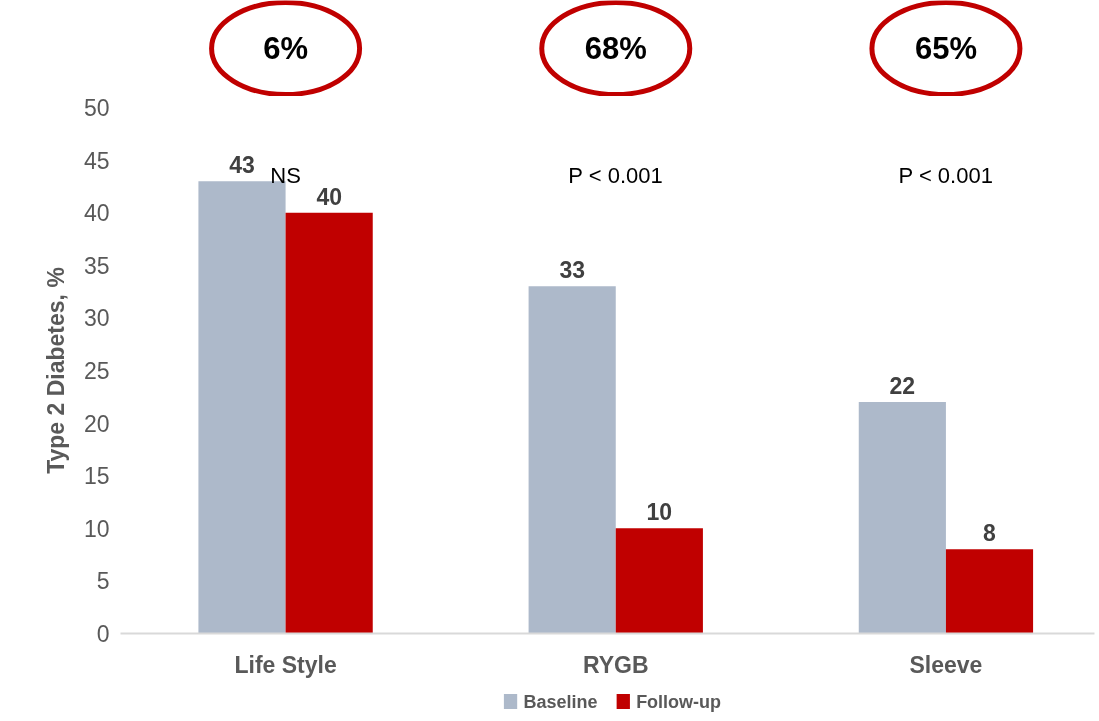  What do you see at coordinates (96, 476) in the screenshot?
I see `y-tick-label: 15` at bounding box center [96, 476].